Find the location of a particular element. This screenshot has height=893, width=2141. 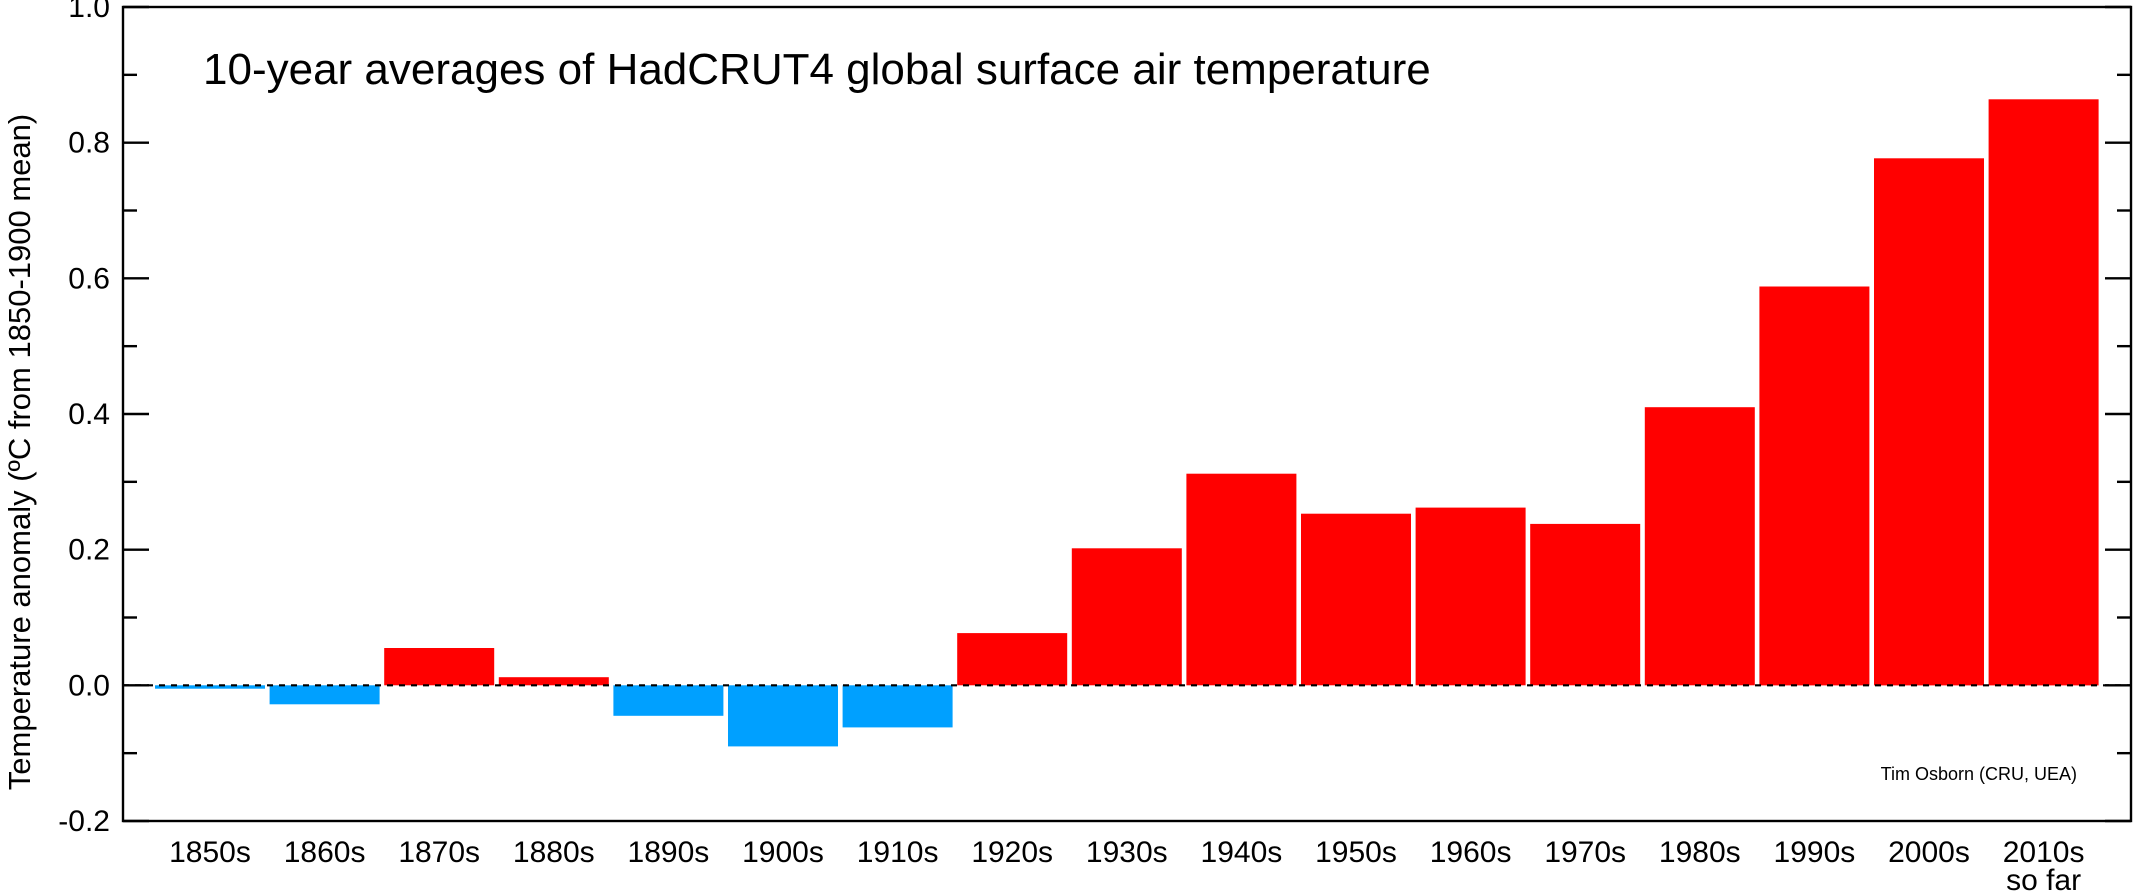

y-tick-label: 0.8 is located at coordinates (89, 143).